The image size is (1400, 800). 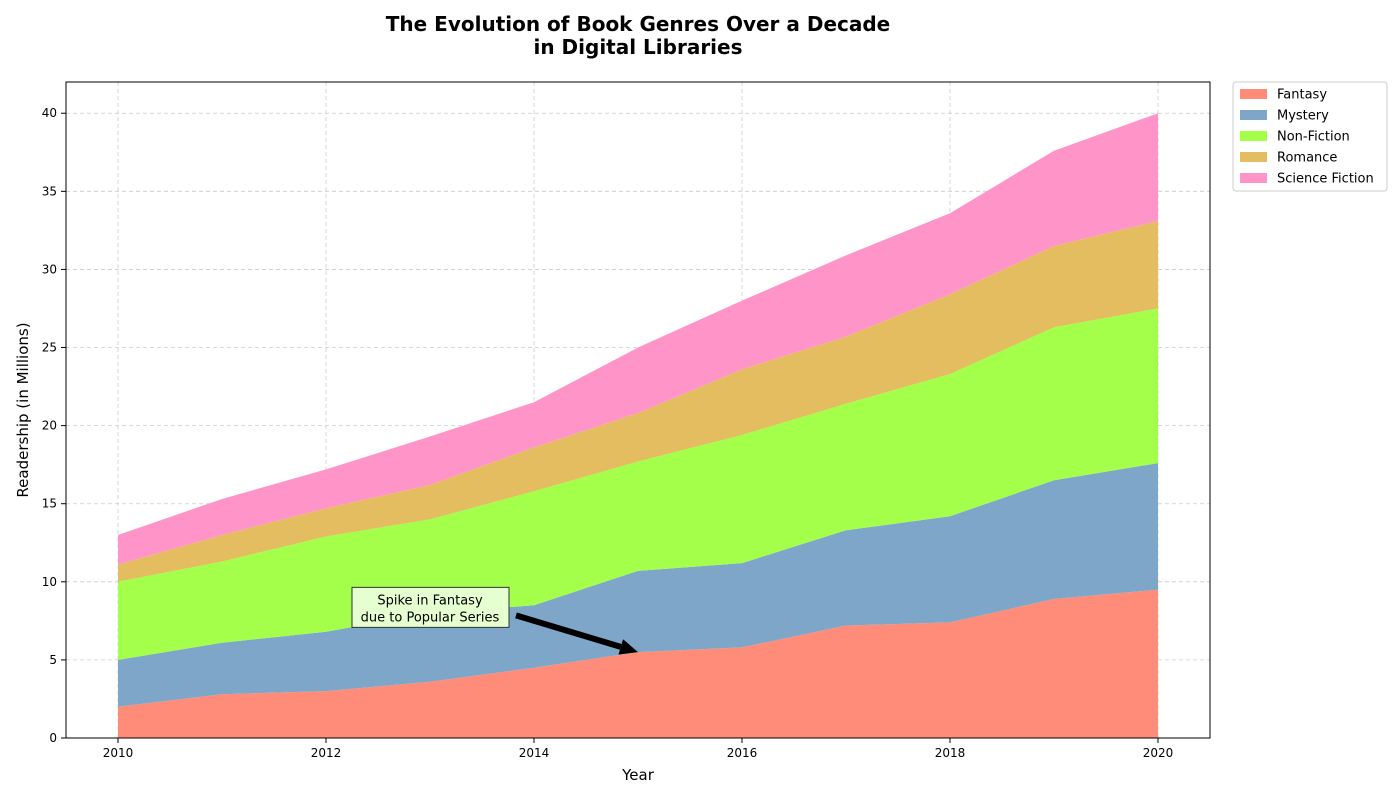 I want to click on annotation-arrow, so click(x=568, y=631).